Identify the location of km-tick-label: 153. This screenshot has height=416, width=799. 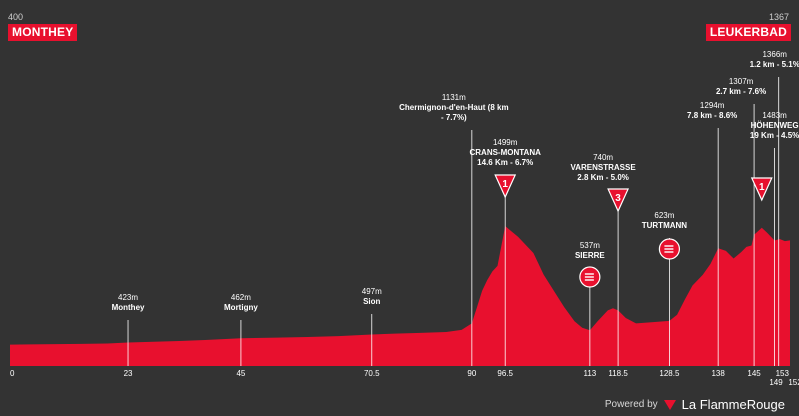
(783, 373).